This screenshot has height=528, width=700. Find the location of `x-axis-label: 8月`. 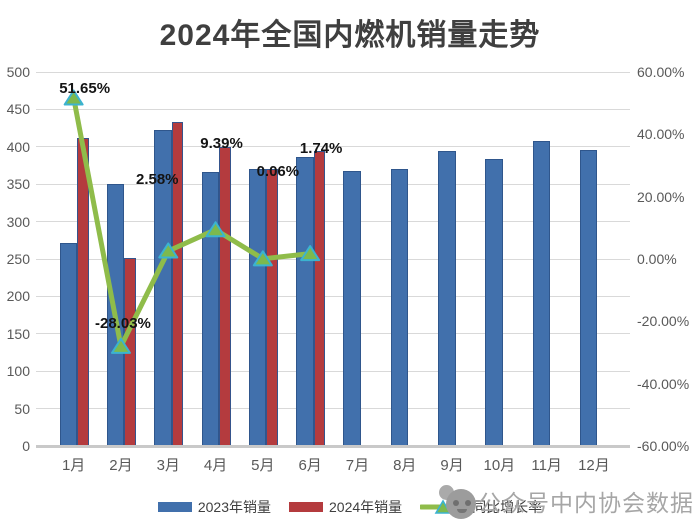

x-axis-label: 8月 is located at coordinates (405, 465).